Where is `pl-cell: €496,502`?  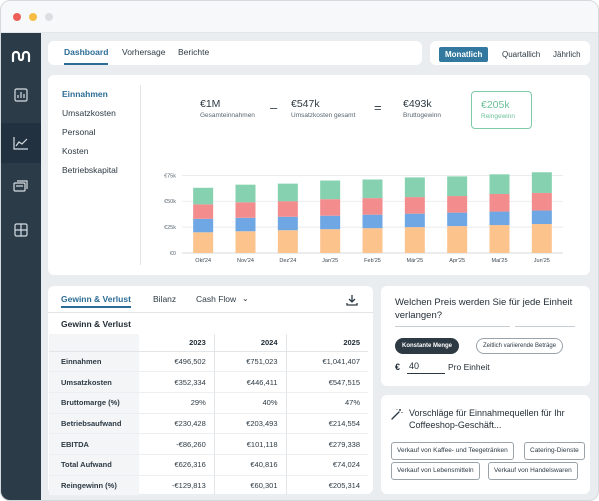
pl-cell: €496,502 is located at coordinates (177, 362).